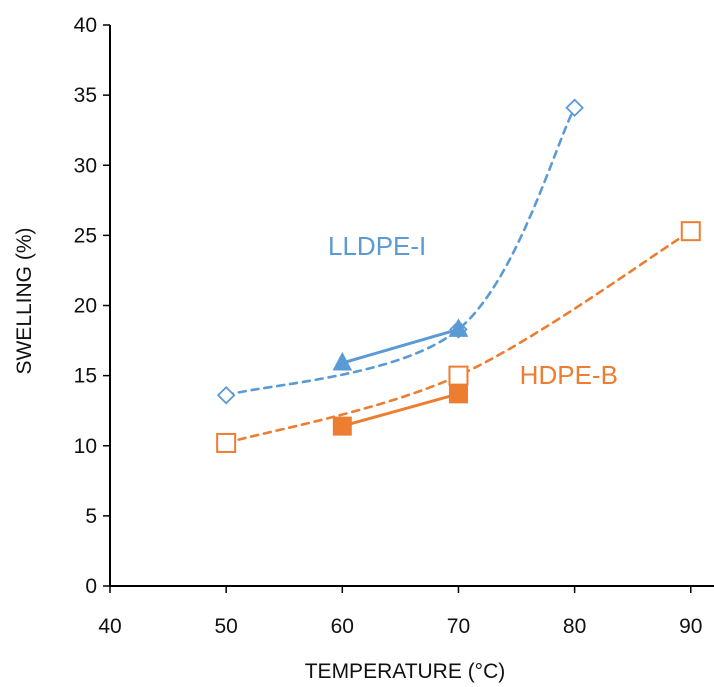 The image size is (714, 687). Describe the element at coordinates (225, 626) in the screenshot. I see `x-tick-label: 50` at that location.